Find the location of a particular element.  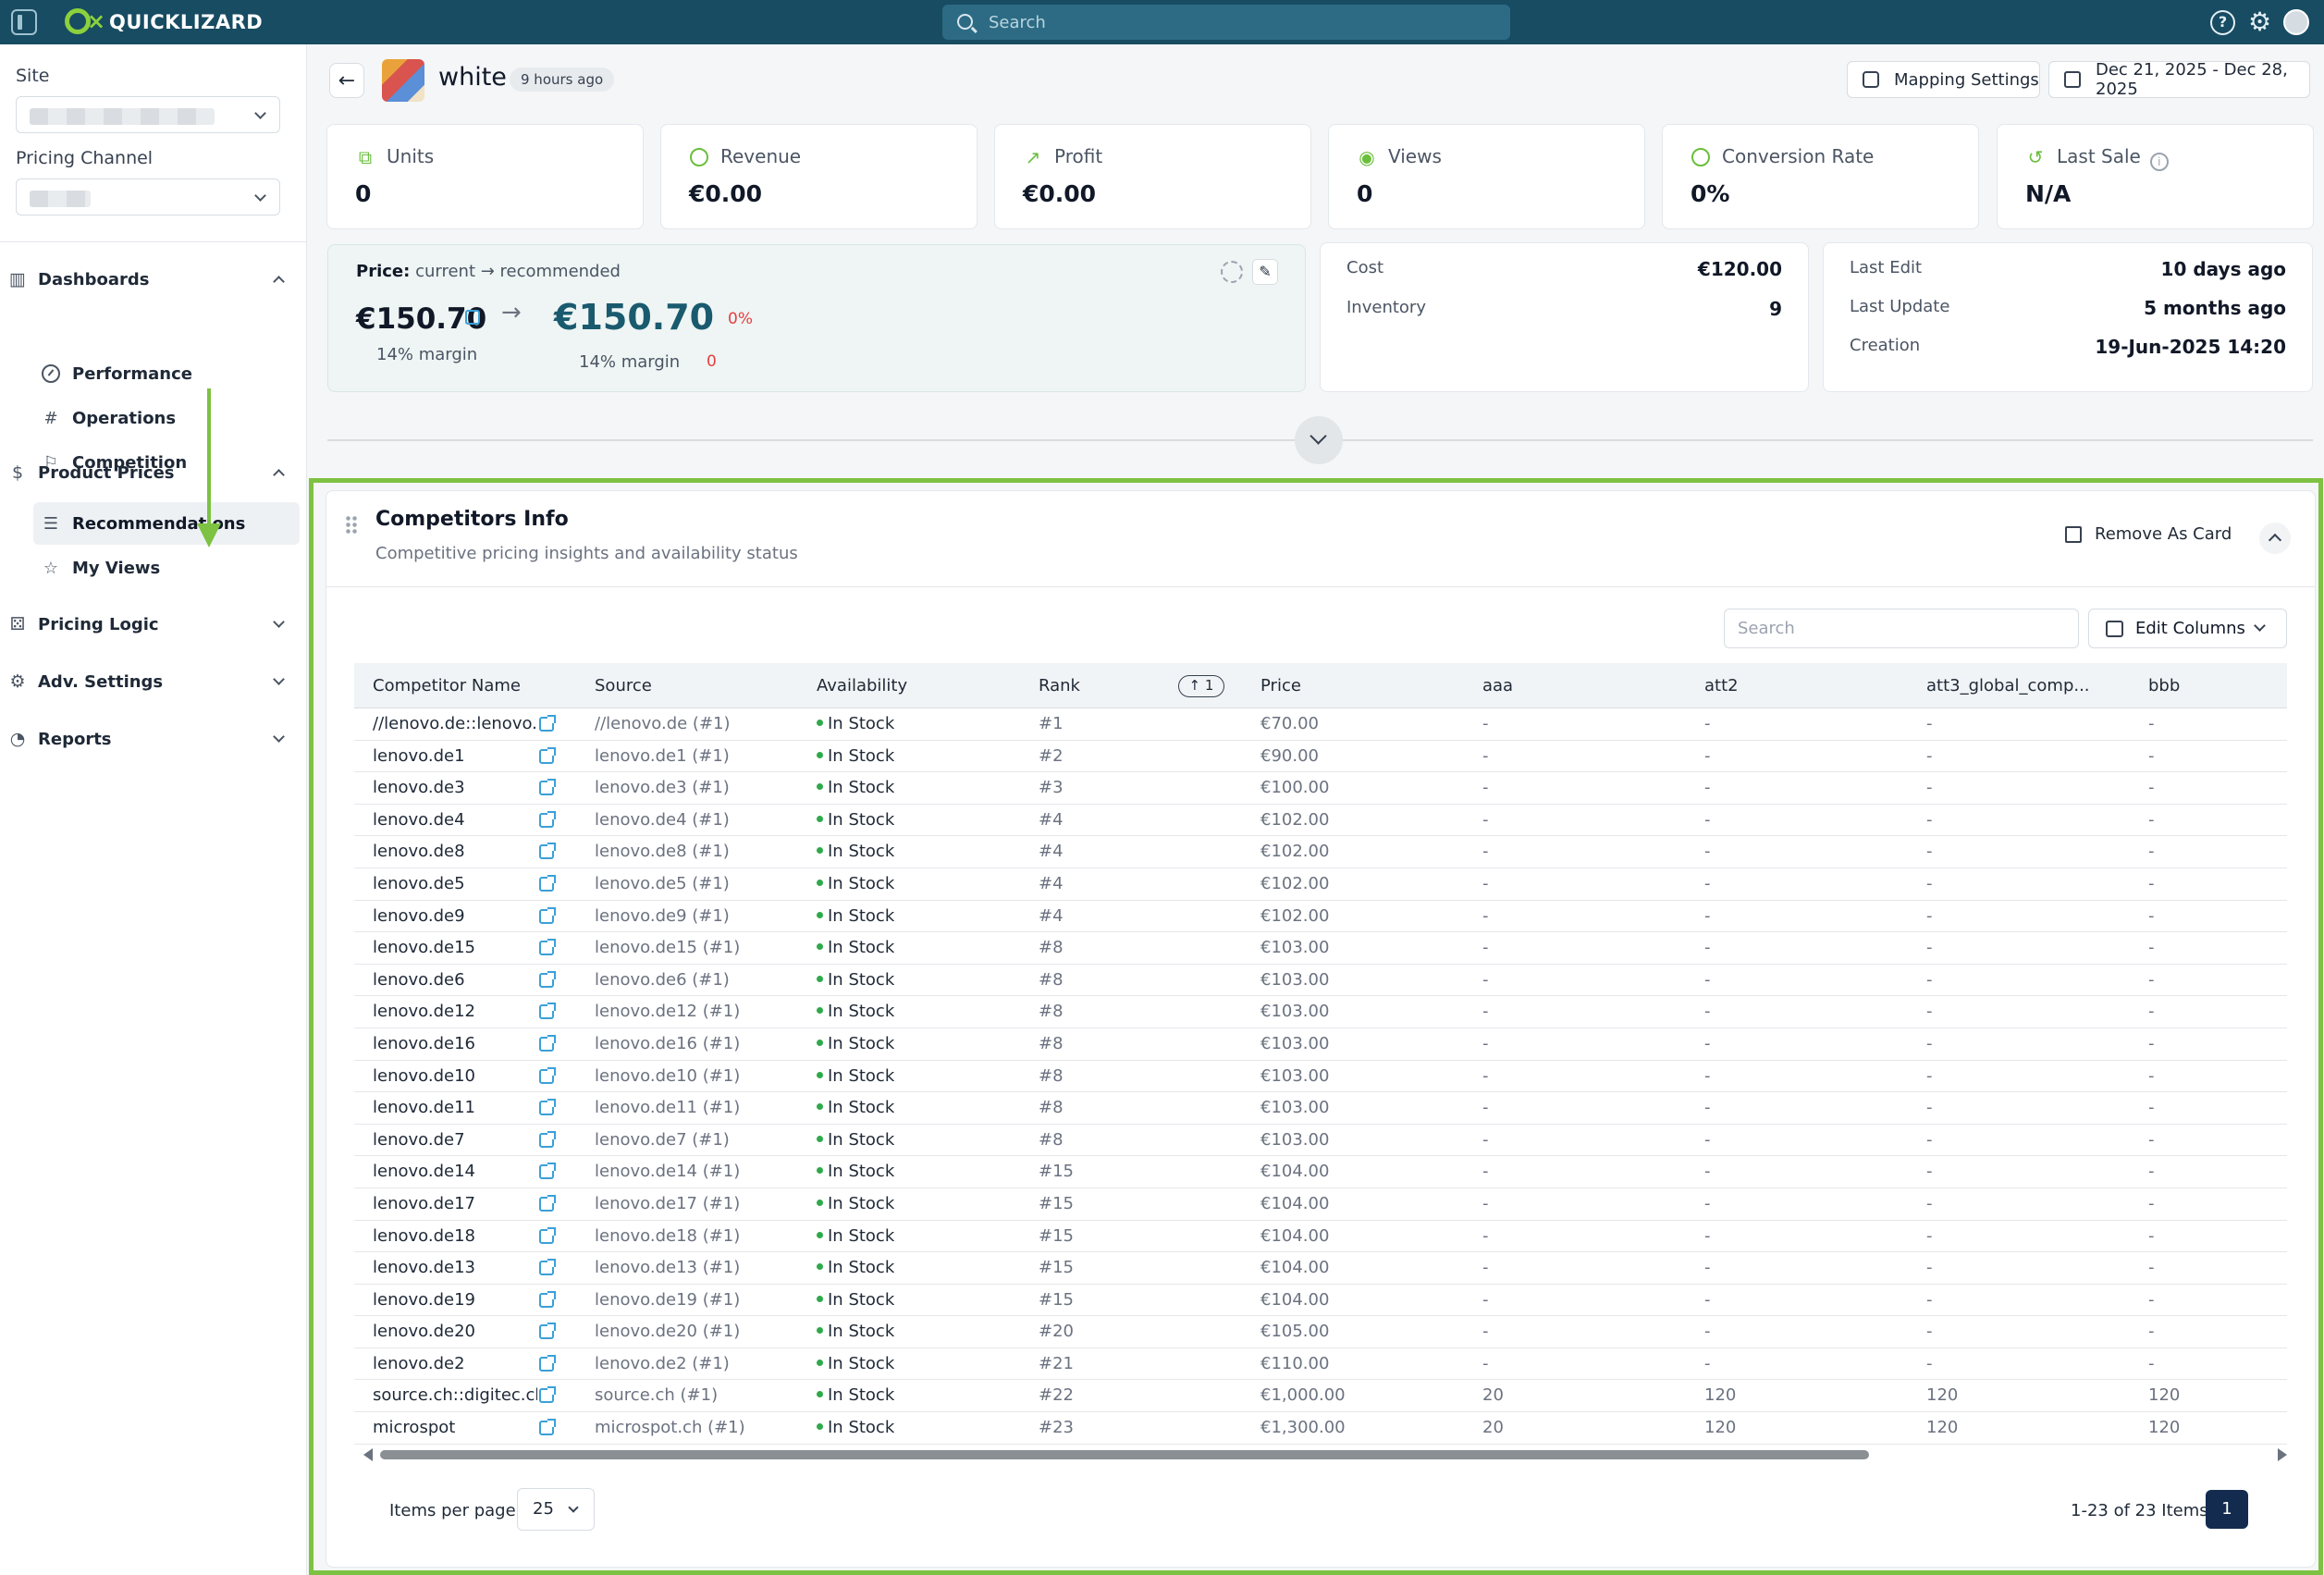

scroll-left-icon is located at coordinates (368, 1454).